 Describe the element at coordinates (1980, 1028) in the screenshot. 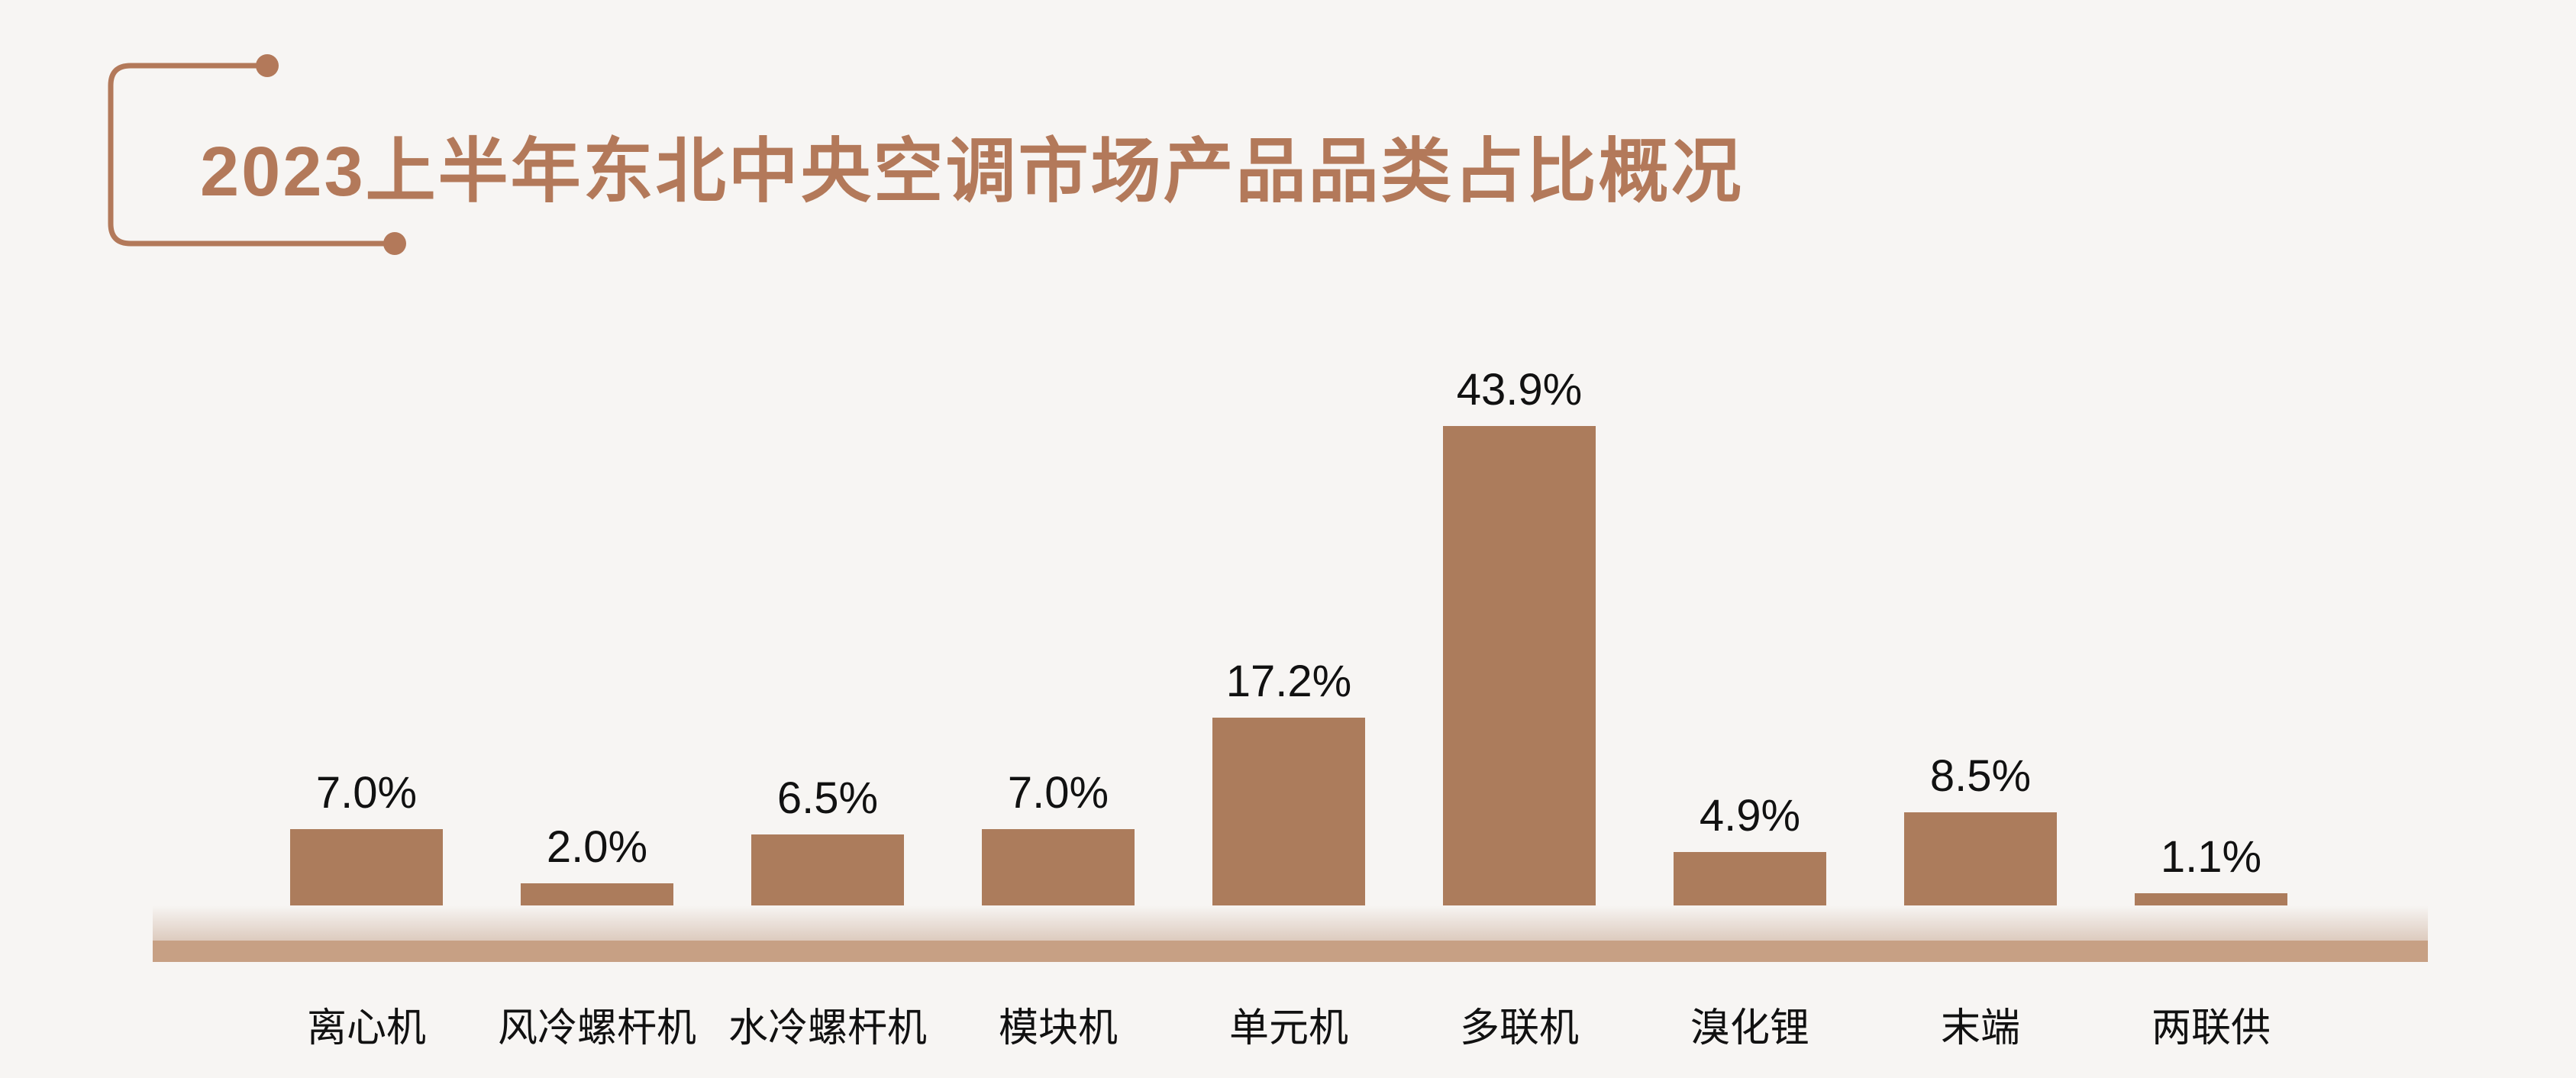

I see `category-label: 末端` at that location.